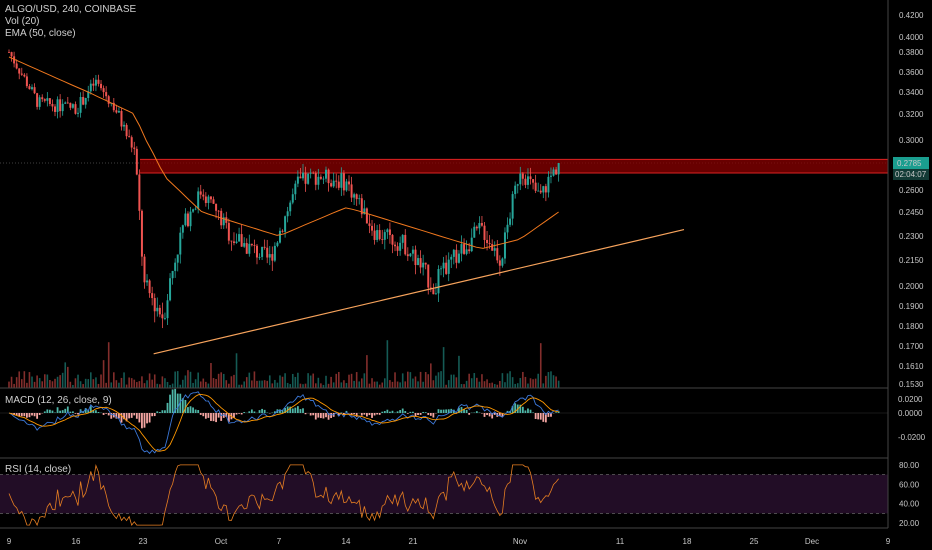  What do you see at coordinates (911, 92) in the screenshot?
I see `price-tick-label: 0.3400` at bounding box center [911, 92].